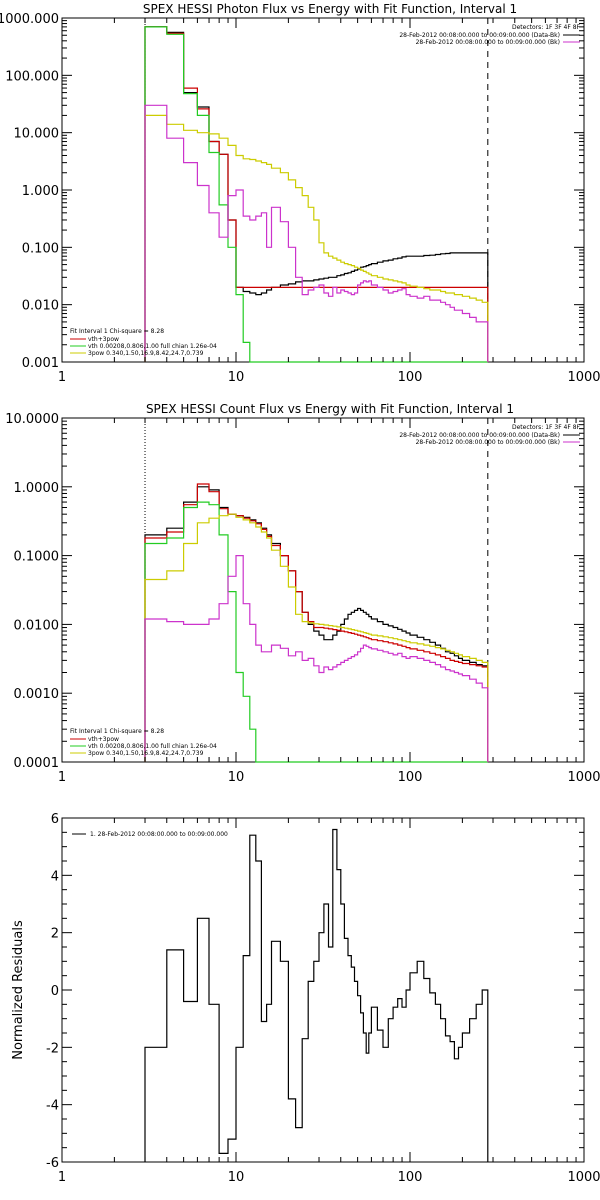  Describe the element at coordinates (236, 1177) in the screenshot. I see `residuals-x-tick-label: 10` at that location.